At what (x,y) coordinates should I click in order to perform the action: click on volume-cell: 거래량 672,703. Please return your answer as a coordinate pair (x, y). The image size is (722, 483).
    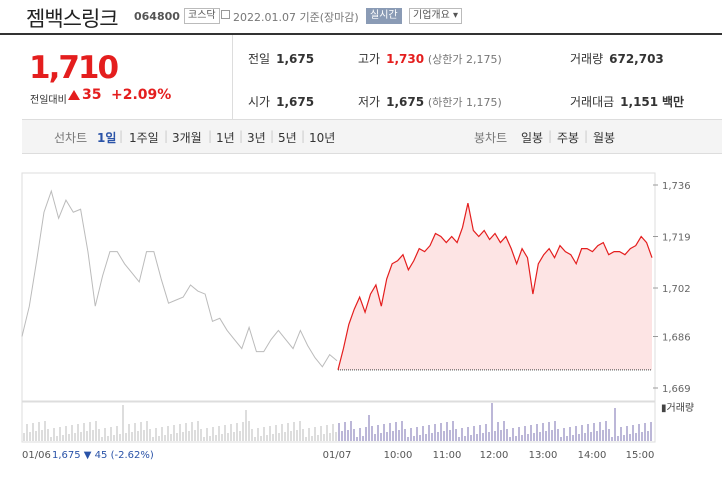
    Looking at the image, I should click on (617, 58).